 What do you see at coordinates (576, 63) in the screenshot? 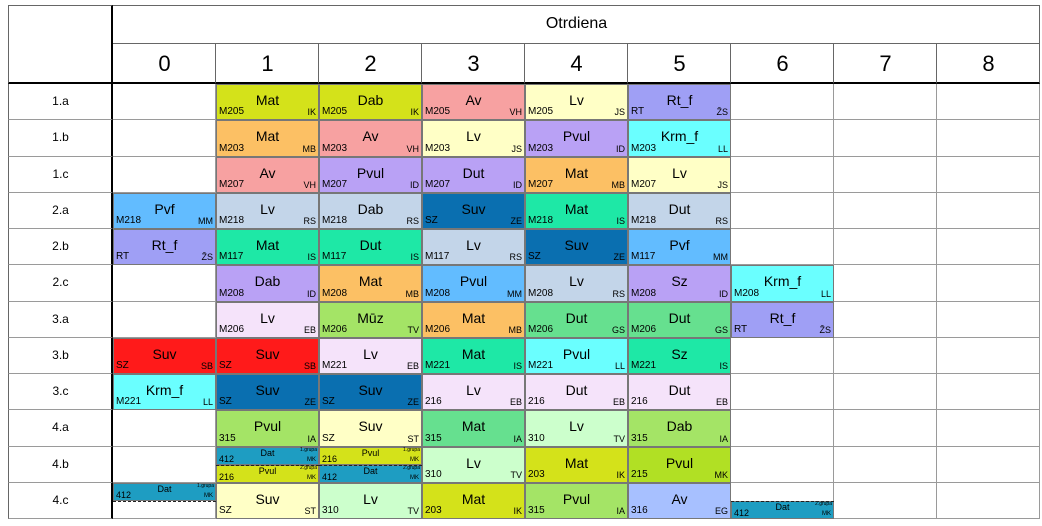
I see `column-label: 4` at bounding box center [576, 63].